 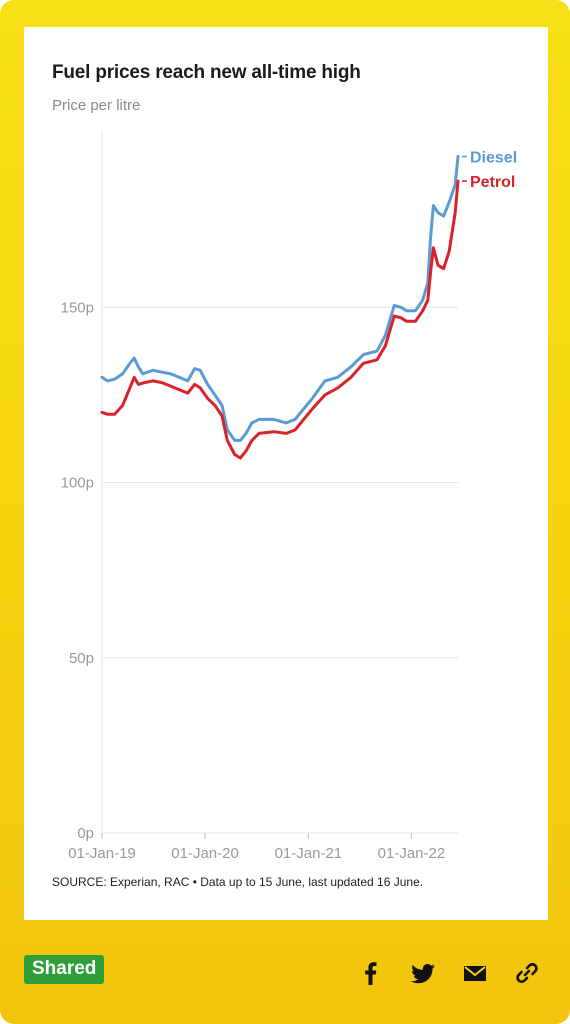 What do you see at coordinates (527, 973) in the screenshot?
I see `link-icon` at bounding box center [527, 973].